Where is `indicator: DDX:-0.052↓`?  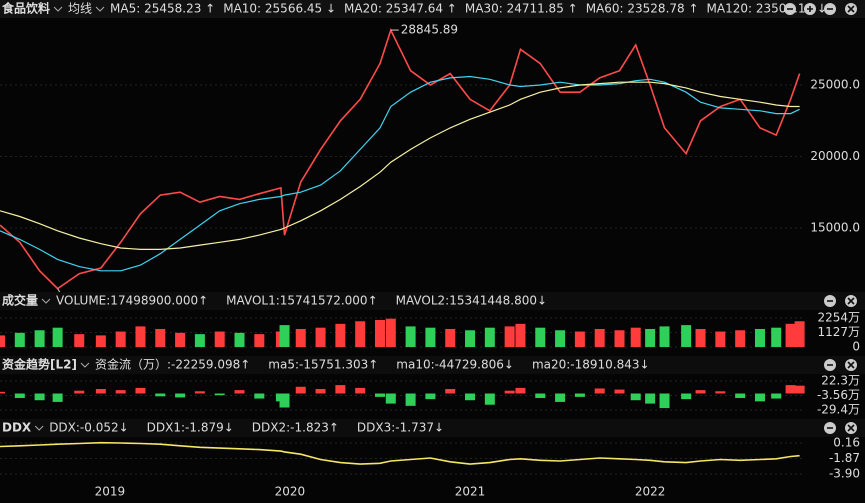 indicator: DDX:-0.052↓ is located at coordinates (88, 428).